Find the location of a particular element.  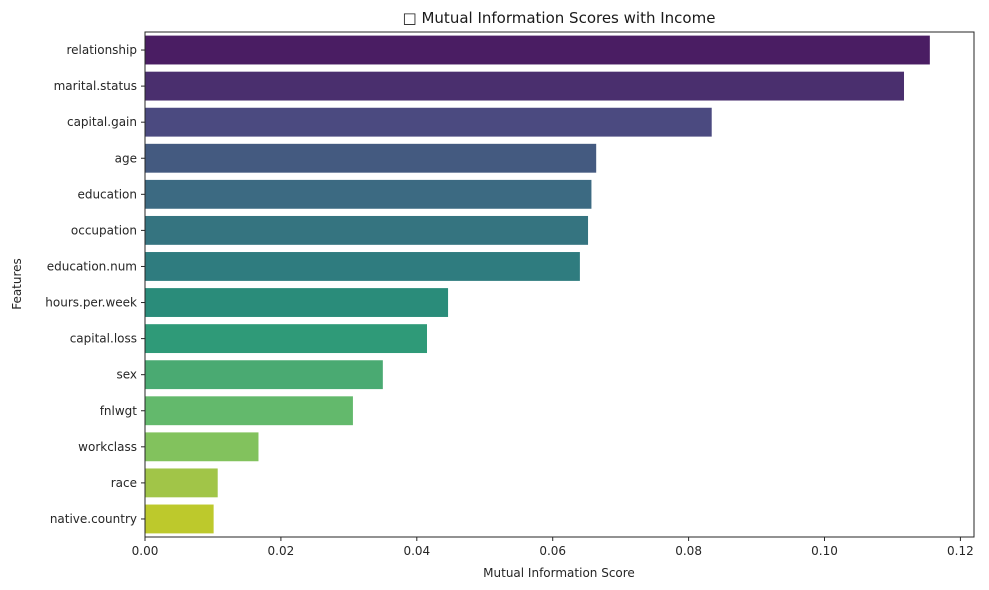

bar-capital-loss is located at coordinates (286, 339).